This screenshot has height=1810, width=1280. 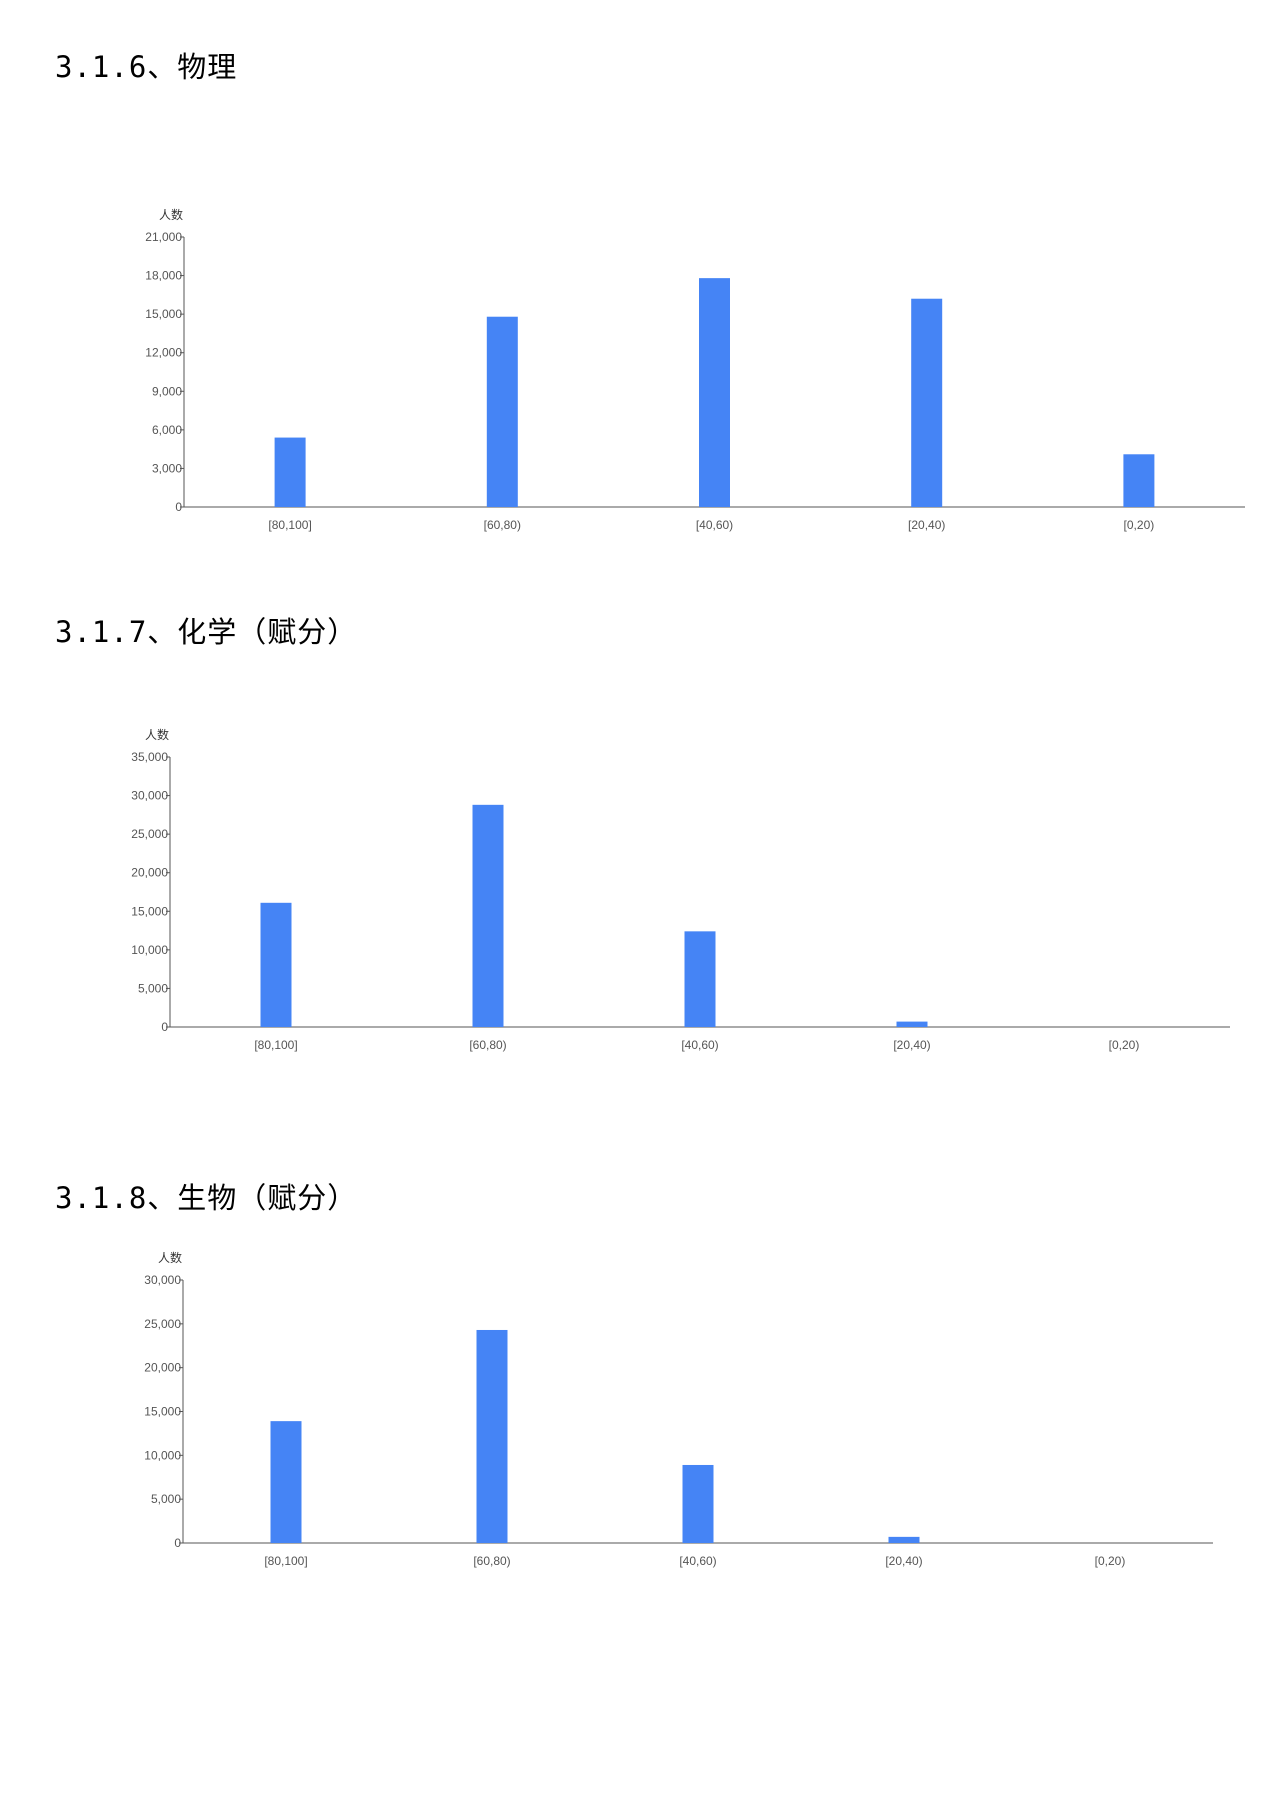 What do you see at coordinates (167, 468) in the screenshot?
I see `y-tick-label: 3,000` at bounding box center [167, 468].